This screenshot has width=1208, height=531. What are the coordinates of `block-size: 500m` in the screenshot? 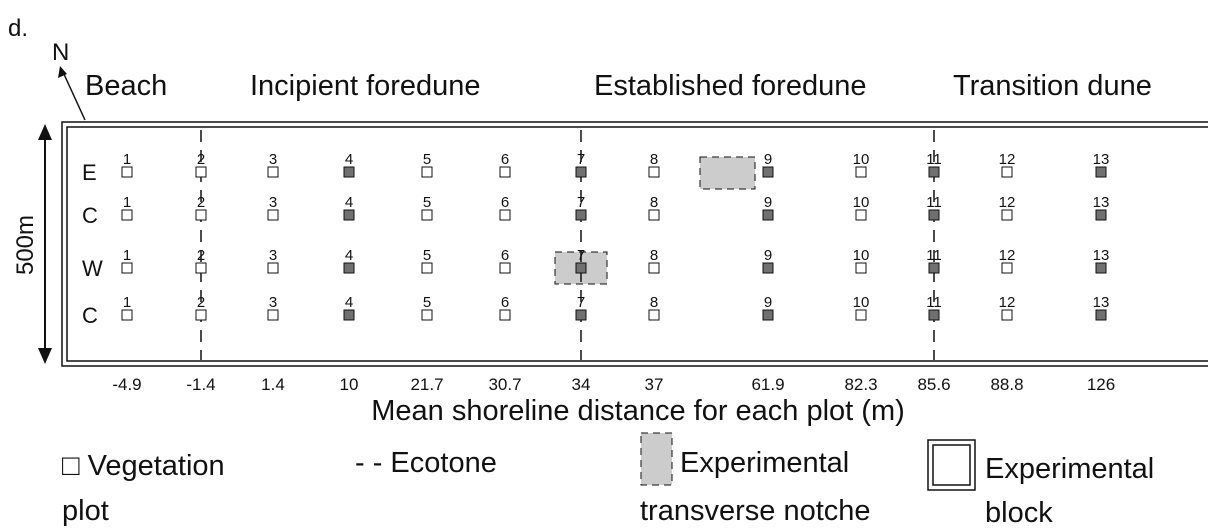 It's located at (25, 245).